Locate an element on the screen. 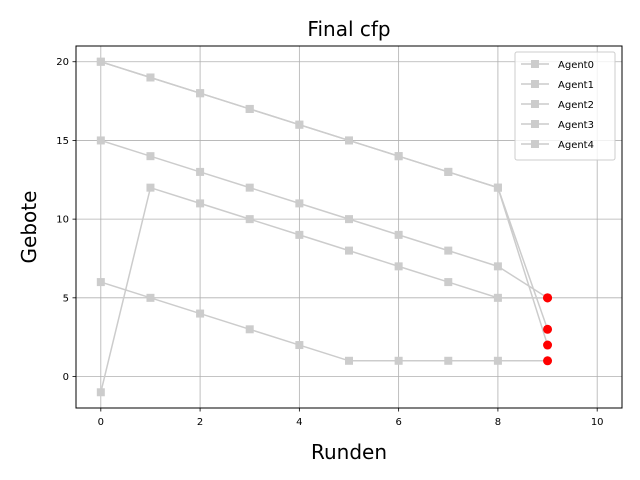 This screenshot has height=480, width=640. final-point-agent0 is located at coordinates (548, 329).